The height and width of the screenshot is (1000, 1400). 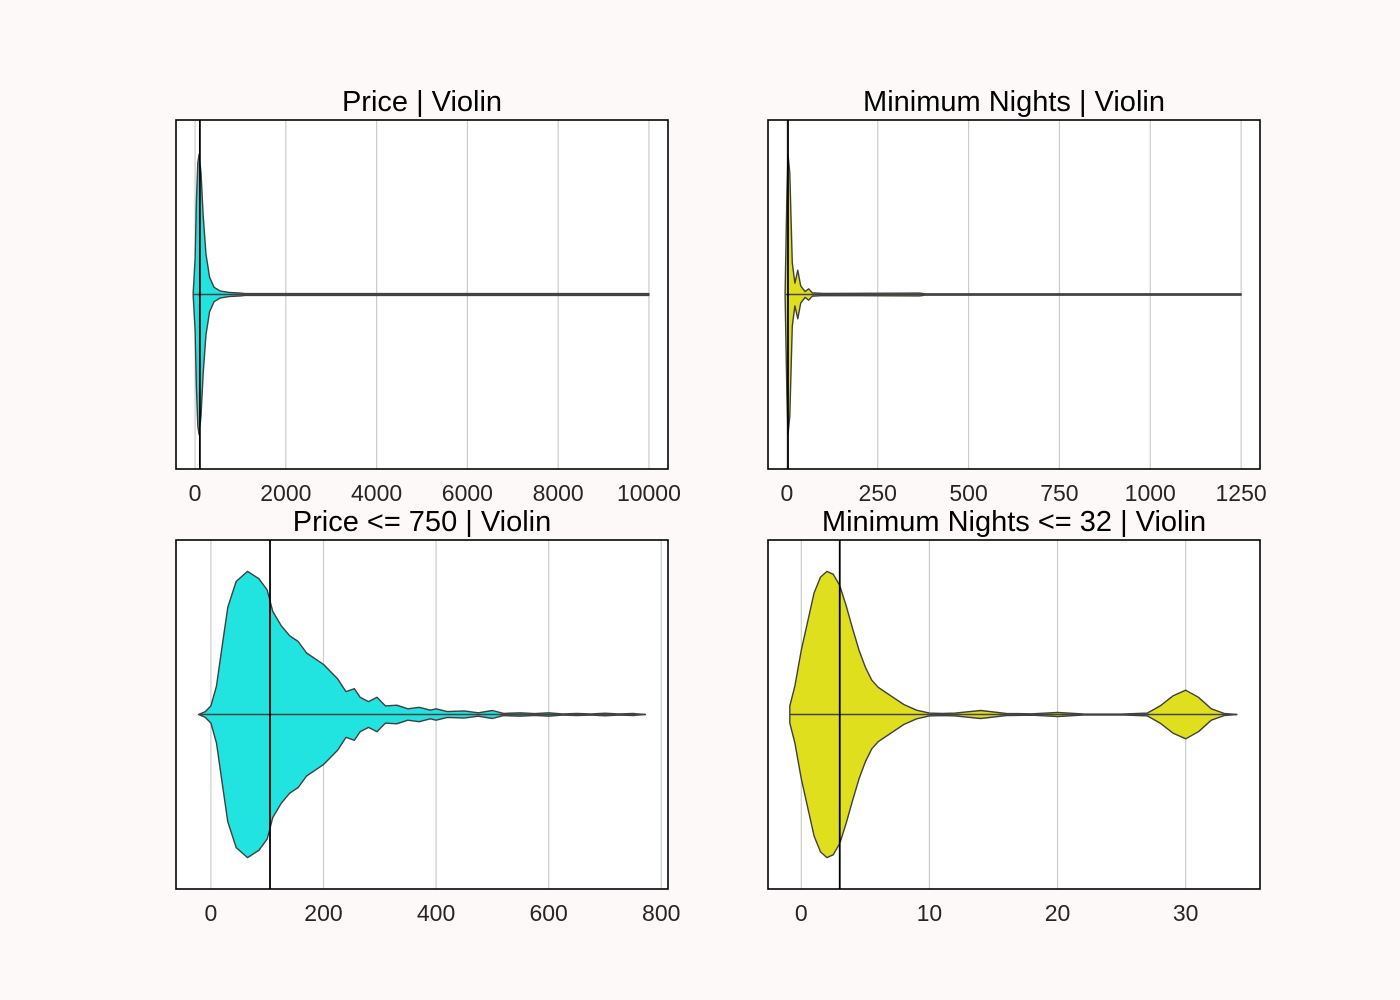 What do you see at coordinates (968, 493) in the screenshot?
I see `x-tick-label: 500` at bounding box center [968, 493].